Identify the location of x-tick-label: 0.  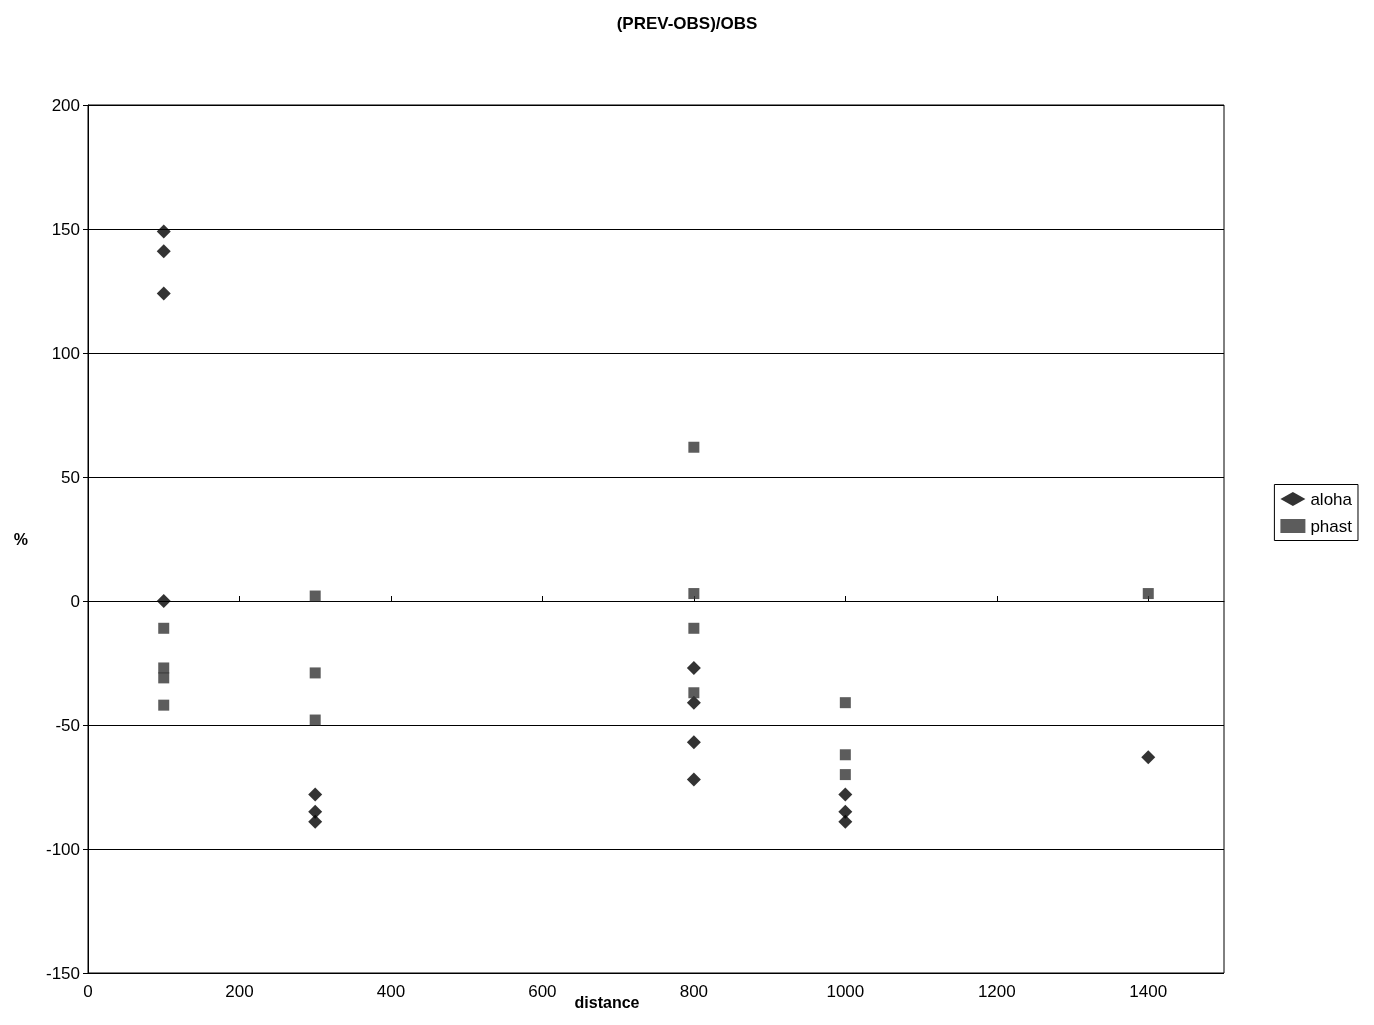
(88, 991).